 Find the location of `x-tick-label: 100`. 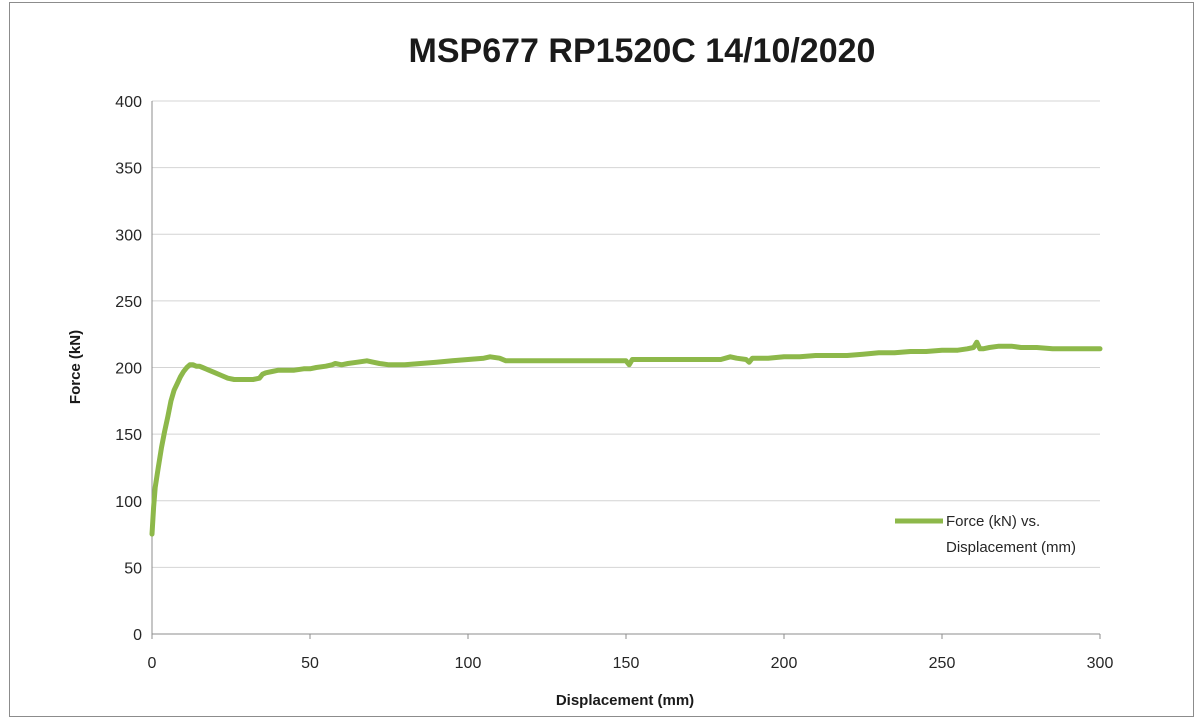

x-tick-label: 100 is located at coordinates (468, 663).